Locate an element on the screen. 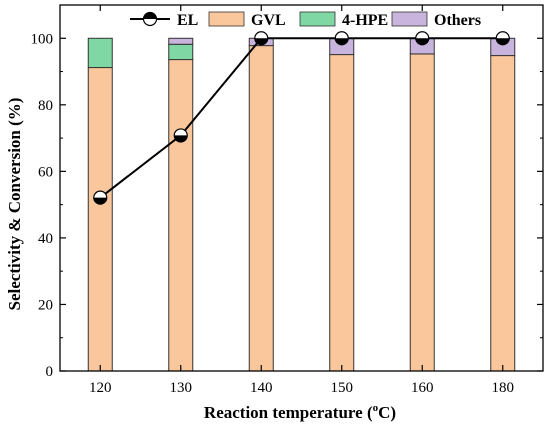 This screenshot has width=550, height=427. legend-label: GVL is located at coordinates (268, 20).